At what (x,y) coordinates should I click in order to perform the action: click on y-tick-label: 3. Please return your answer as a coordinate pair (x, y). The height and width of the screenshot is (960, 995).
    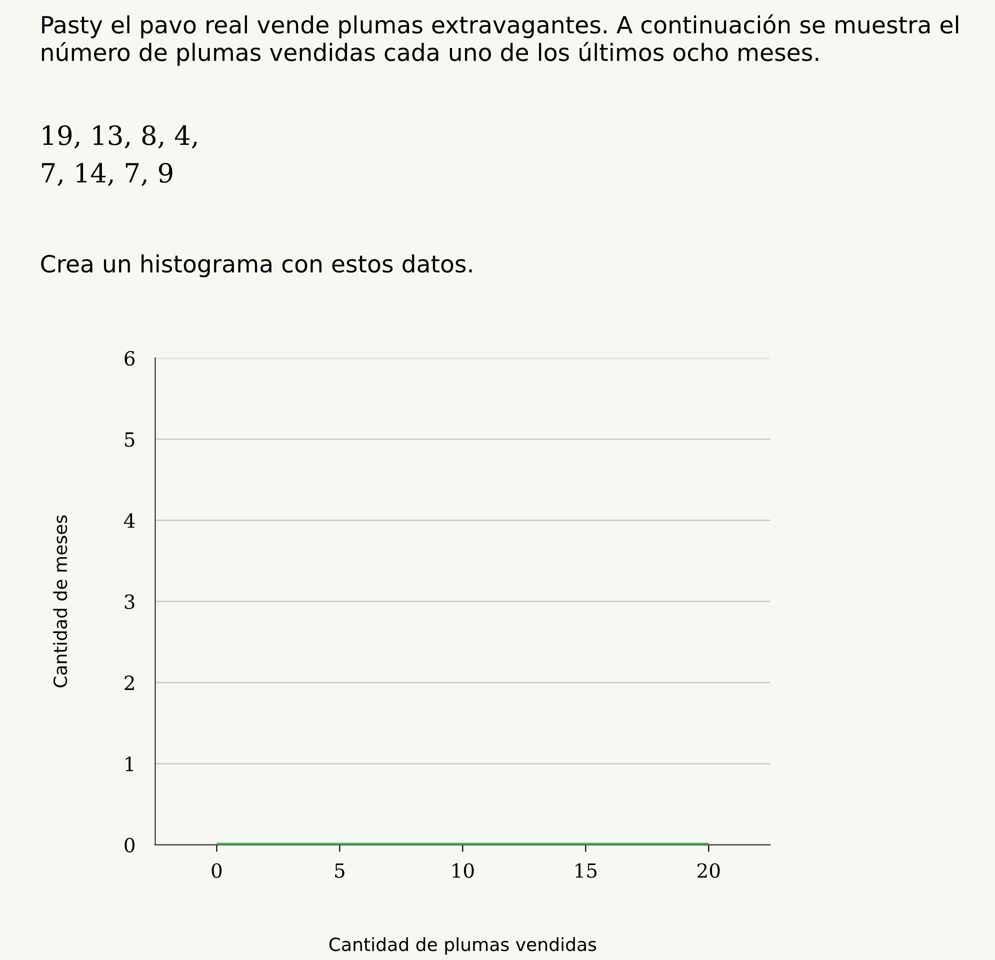
    Looking at the image, I should click on (129, 602).